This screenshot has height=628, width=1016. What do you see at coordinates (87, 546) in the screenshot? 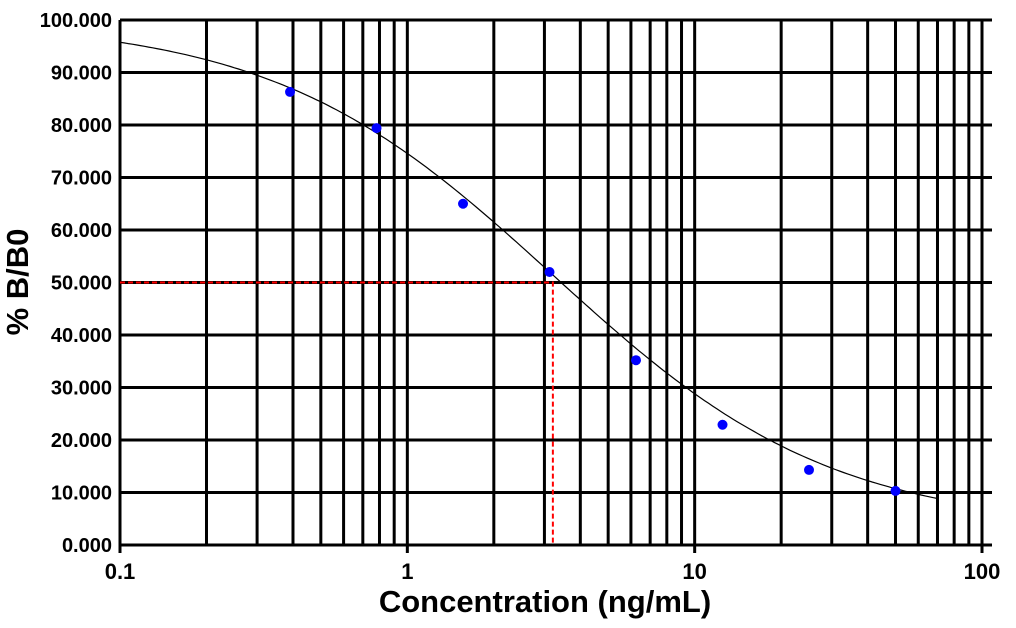
I see `y-tick-label: 0.000` at bounding box center [87, 546].